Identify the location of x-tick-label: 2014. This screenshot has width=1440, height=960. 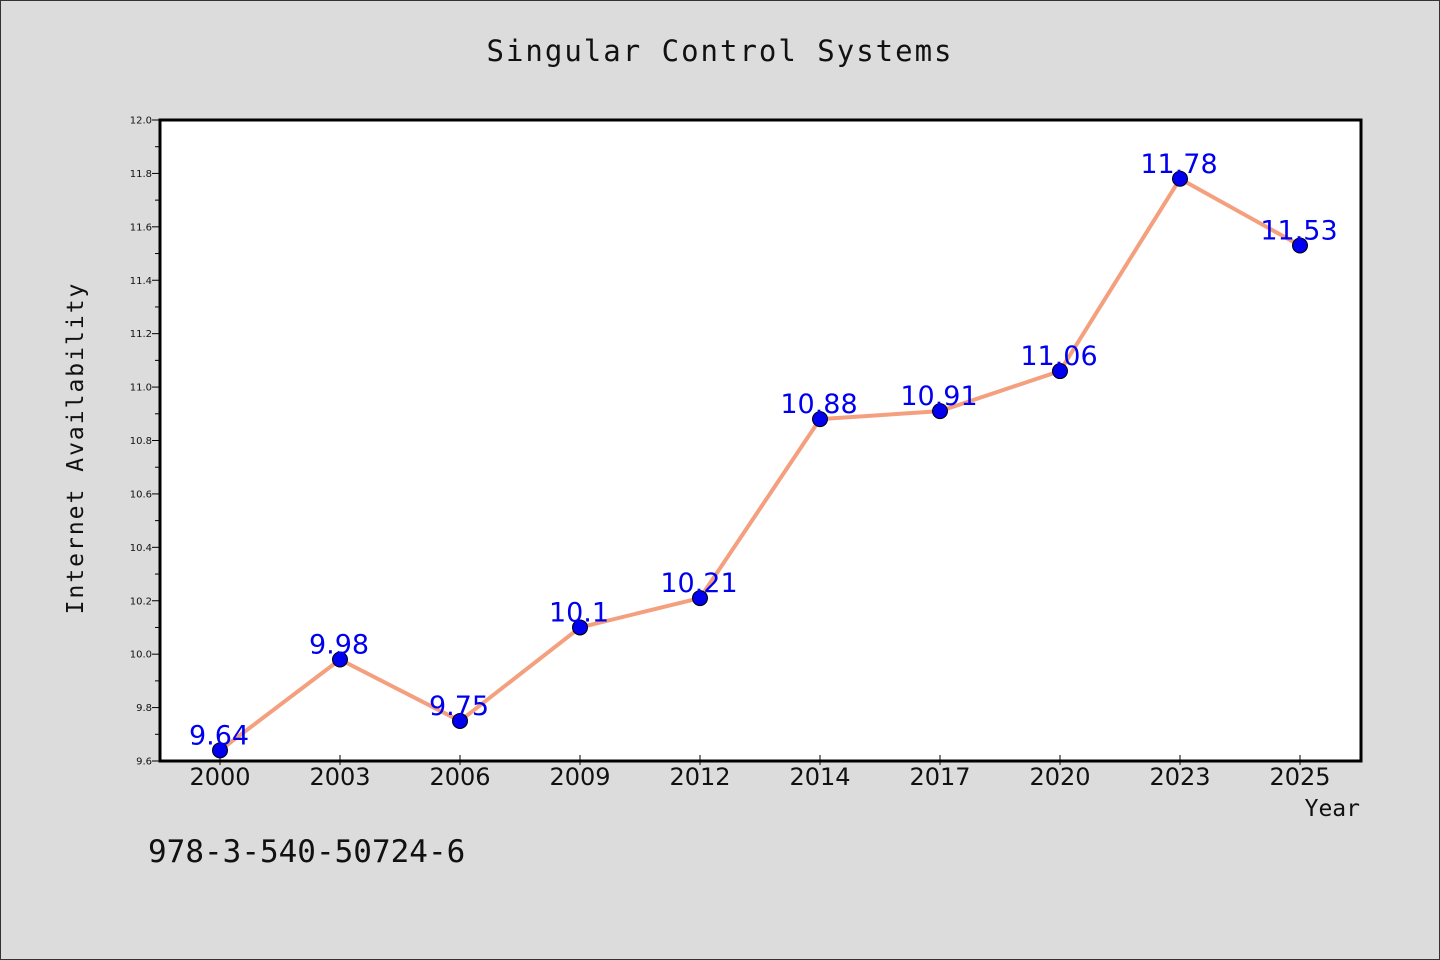
(819, 777).